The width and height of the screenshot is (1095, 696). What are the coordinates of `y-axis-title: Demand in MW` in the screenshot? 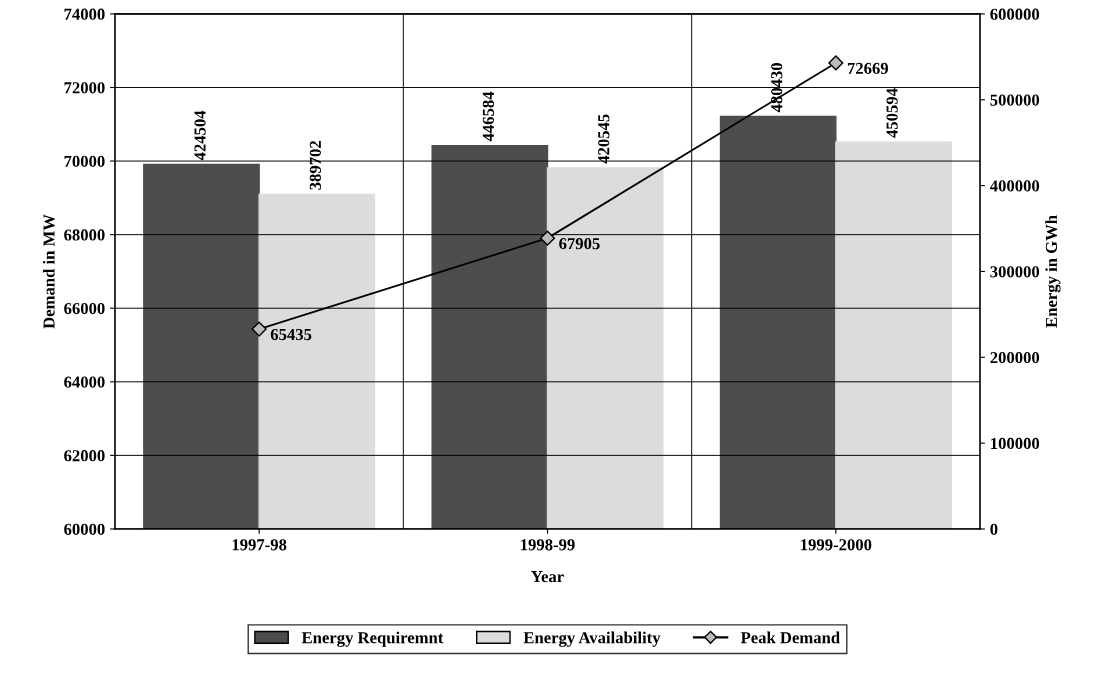 It's located at (48, 271).